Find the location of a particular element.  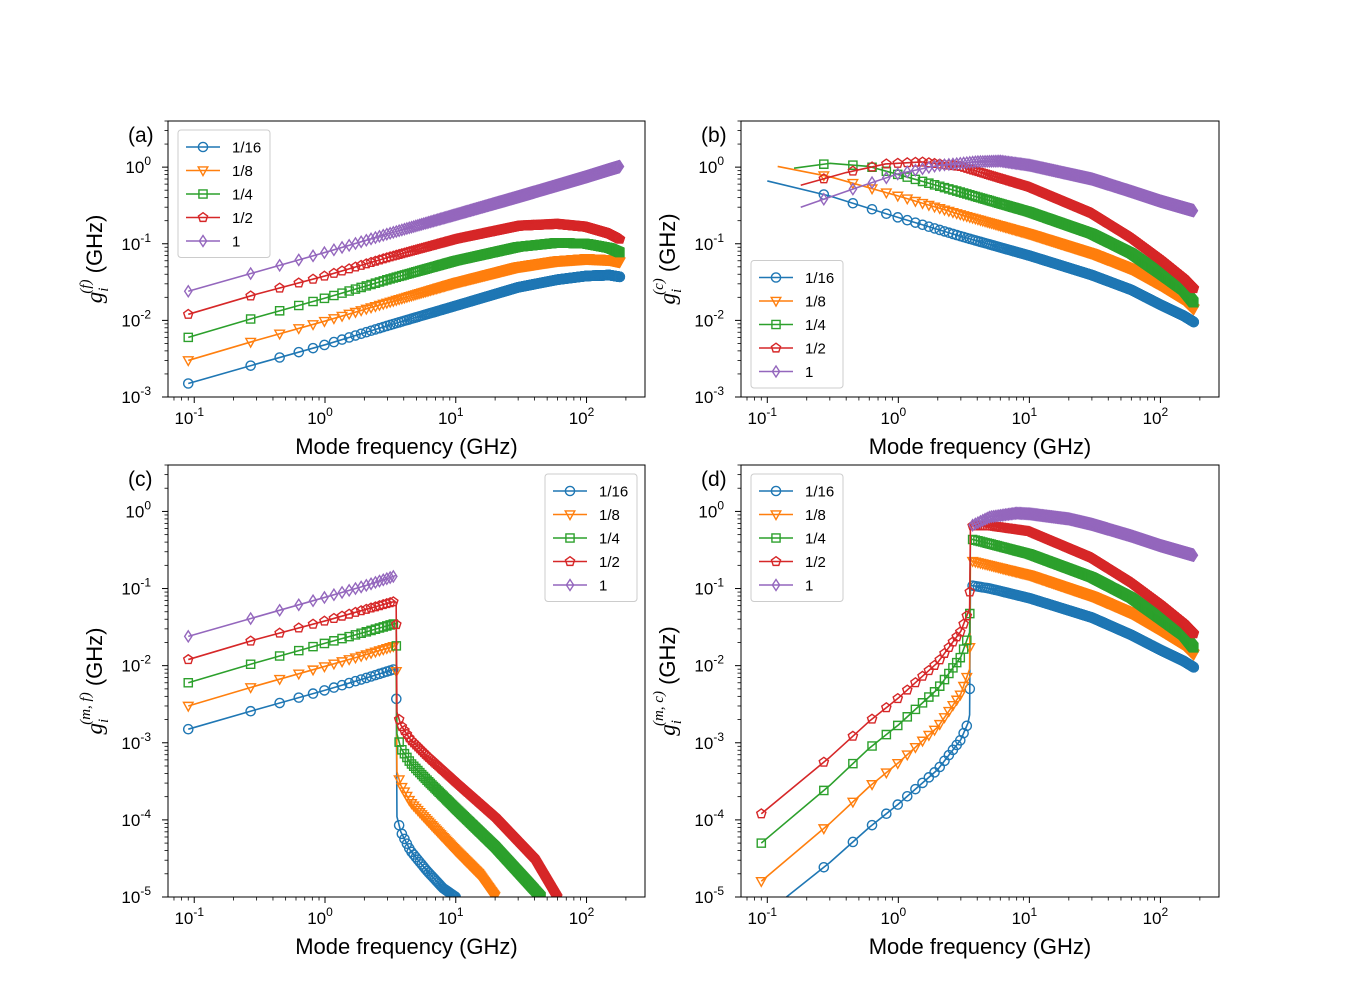

y-tick-label: 10⁰ is located at coordinates (138, 165).